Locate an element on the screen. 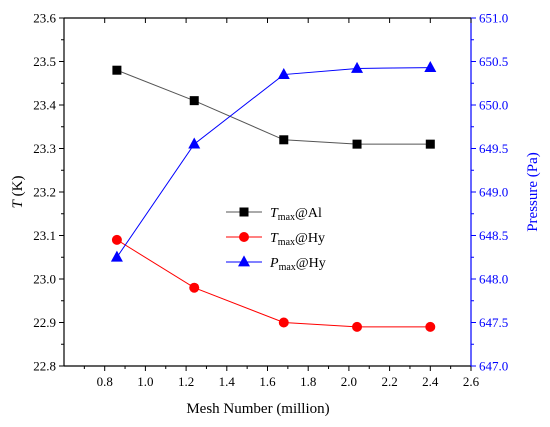  y-left-tick-label: 23.3 is located at coordinates (44, 148).